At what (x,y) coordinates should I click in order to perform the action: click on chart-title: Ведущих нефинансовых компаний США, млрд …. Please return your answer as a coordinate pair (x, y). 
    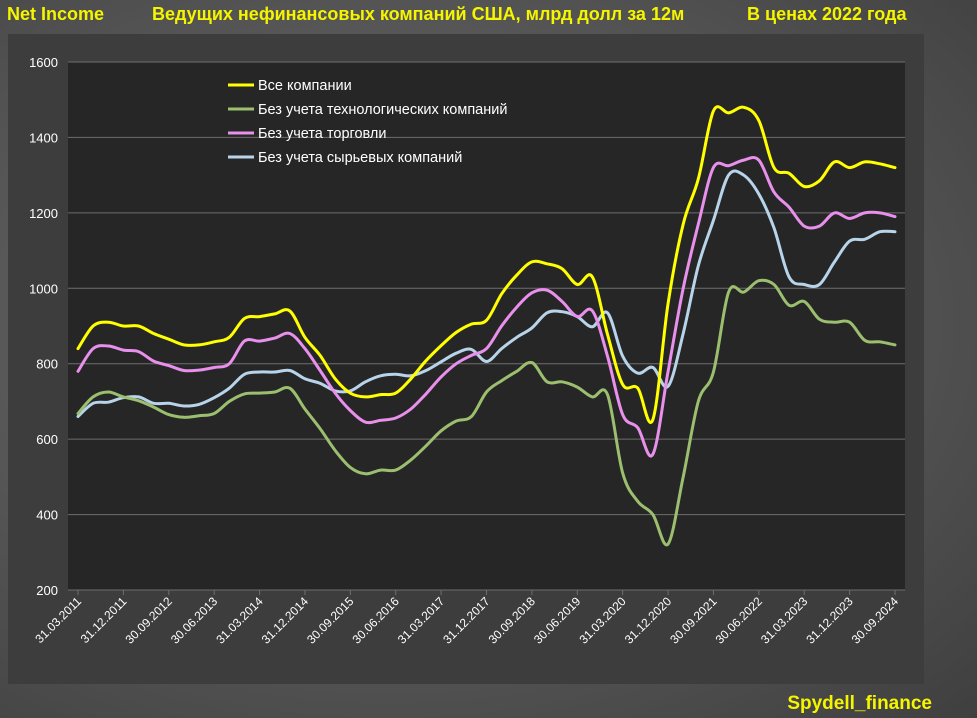
    Looking at the image, I should click on (418, 14).